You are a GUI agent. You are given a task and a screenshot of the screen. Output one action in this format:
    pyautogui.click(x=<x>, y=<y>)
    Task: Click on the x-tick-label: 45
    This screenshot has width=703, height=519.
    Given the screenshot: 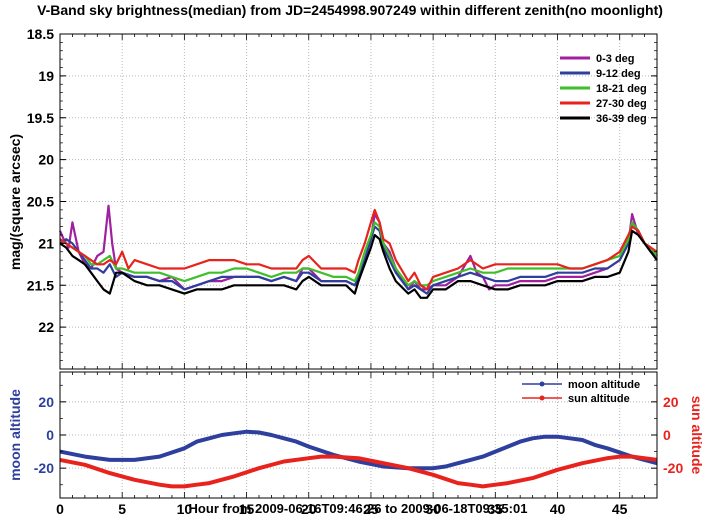 What is the action you would take?
    pyautogui.click(x=620, y=509)
    